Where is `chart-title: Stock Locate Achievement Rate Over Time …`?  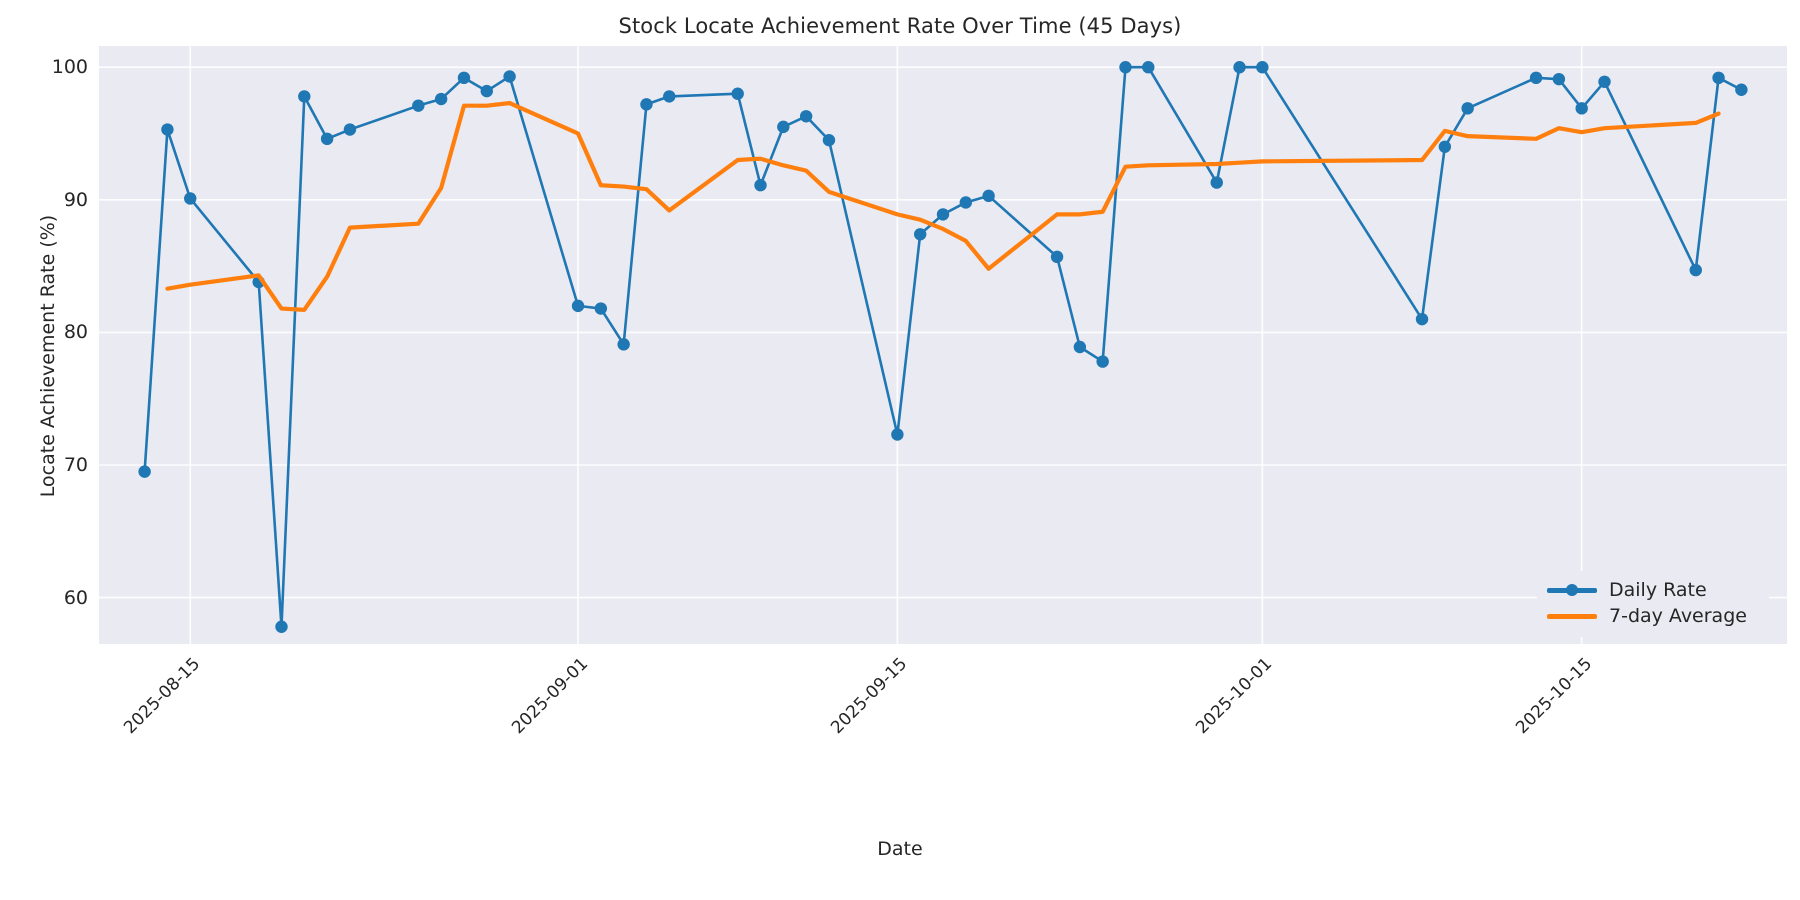
chart-title: Stock Locate Achievement Rate Over Time … is located at coordinates (900, 26).